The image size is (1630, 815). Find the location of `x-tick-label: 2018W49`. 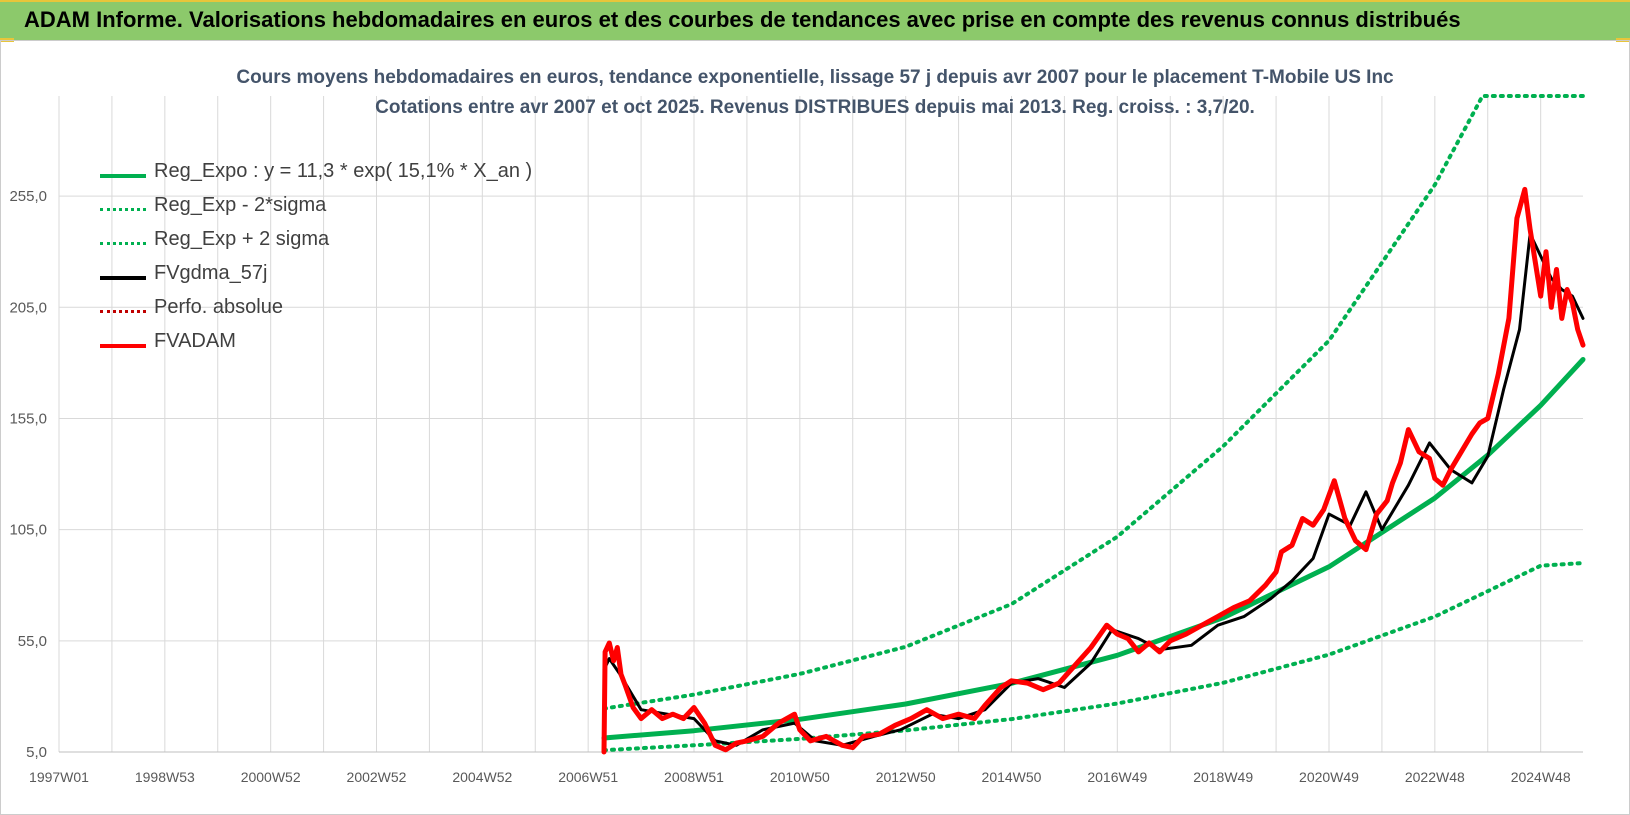

x-tick-label: 2018W49 is located at coordinates (1223, 777).